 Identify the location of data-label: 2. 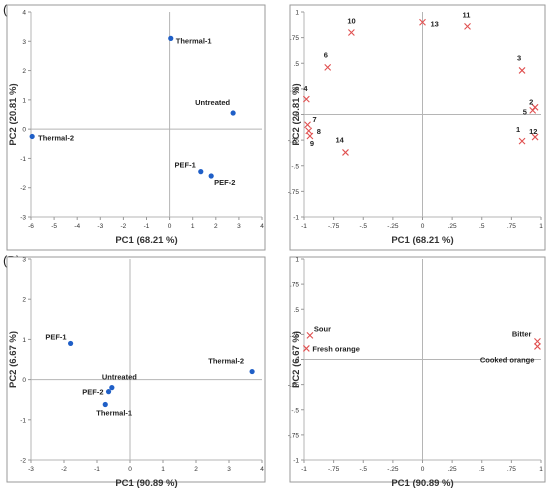
(531, 101).